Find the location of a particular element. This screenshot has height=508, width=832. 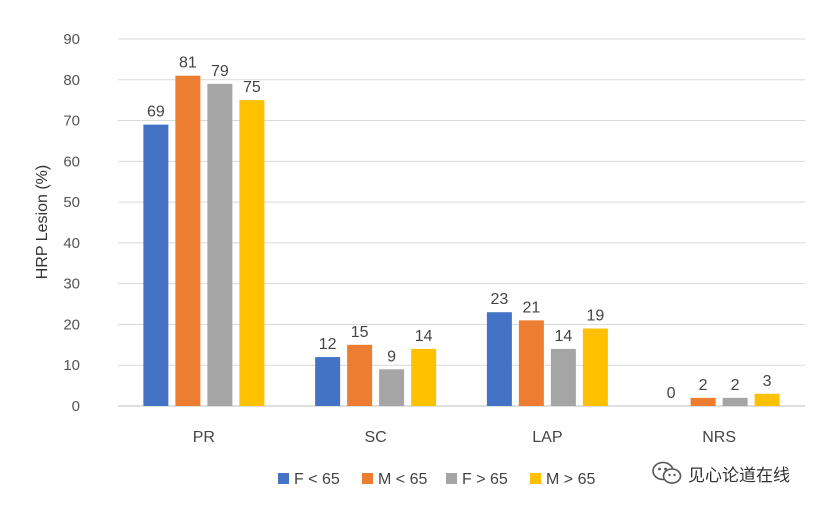

data-label: 21 is located at coordinates (531, 307).